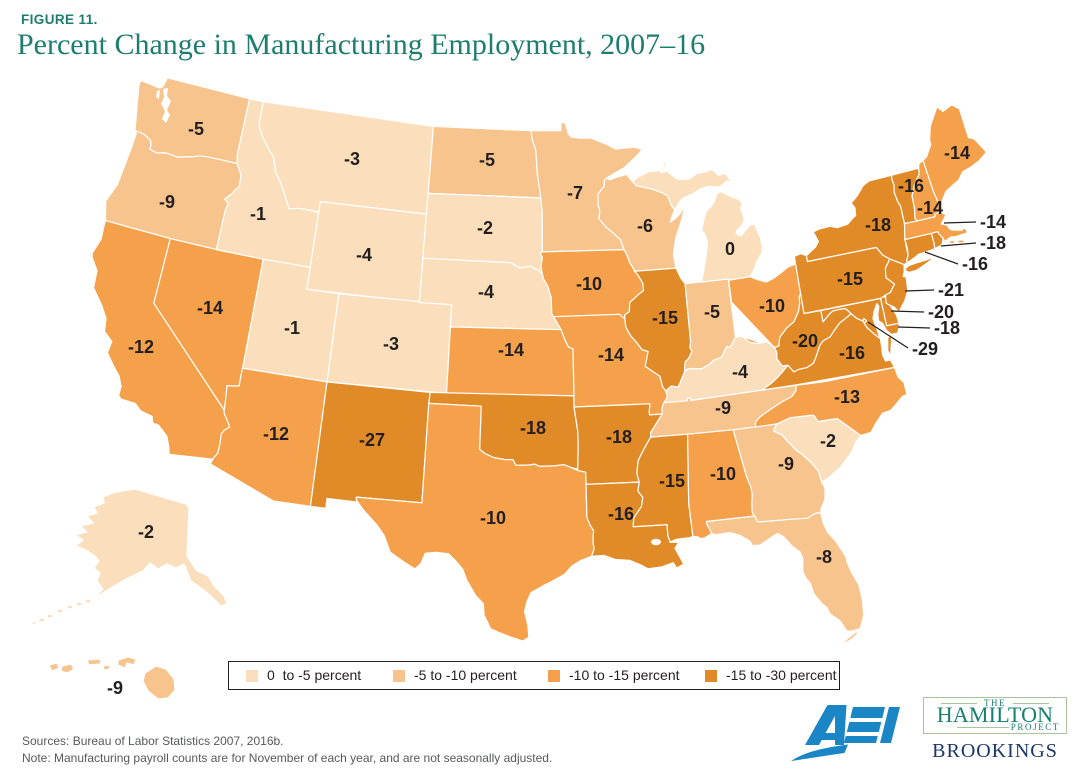  What do you see at coordinates (730, 249) in the screenshot?
I see `svg-text: 0` at bounding box center [730, 249].